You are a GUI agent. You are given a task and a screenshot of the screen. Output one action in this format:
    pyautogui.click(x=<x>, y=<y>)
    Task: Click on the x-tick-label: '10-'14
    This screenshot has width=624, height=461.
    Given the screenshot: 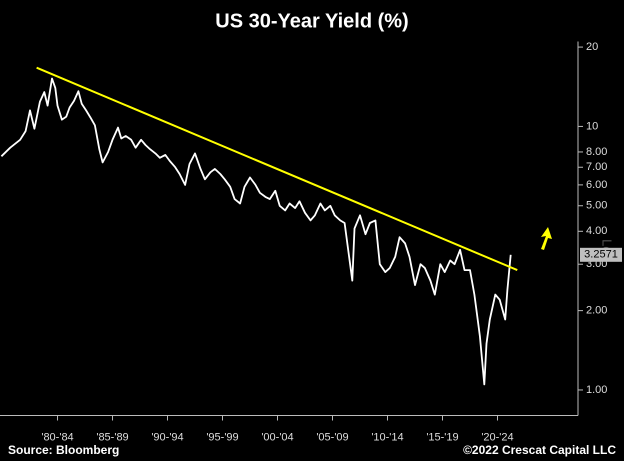 What is the action you would take?
    pyautogui.click(x=387, y=437)
    